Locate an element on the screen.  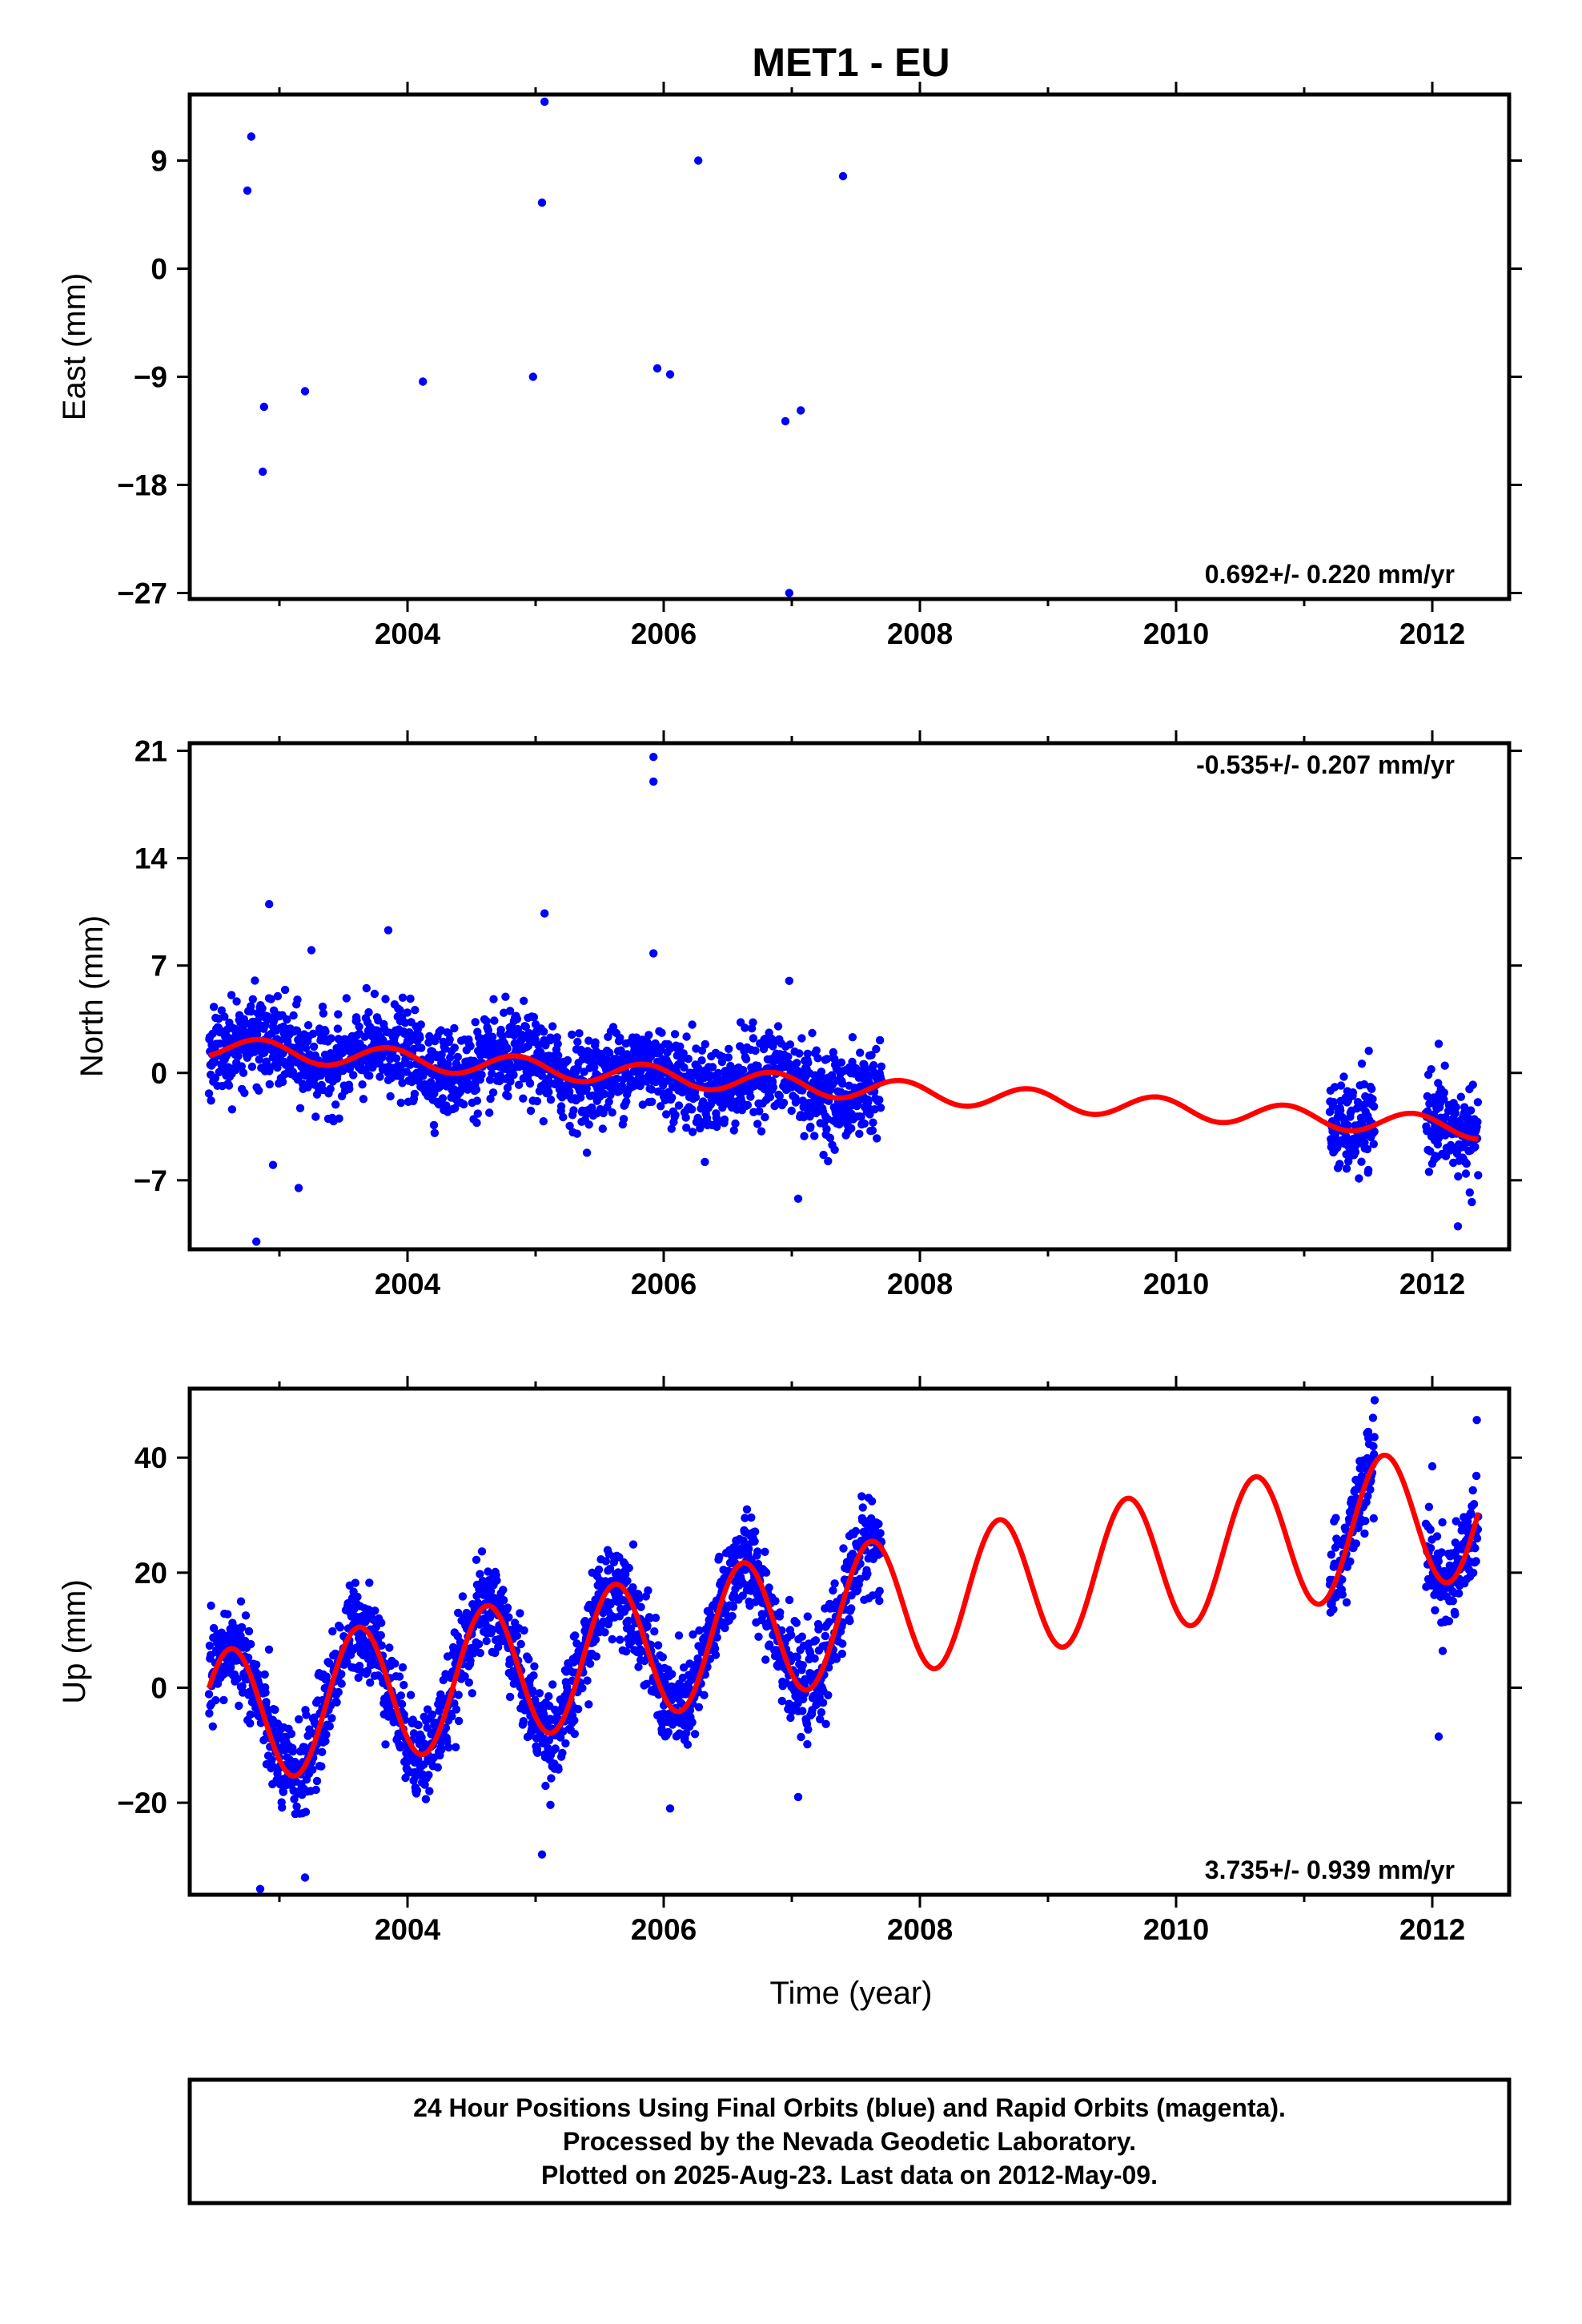
plot-area is located at coordinates (545, 347).